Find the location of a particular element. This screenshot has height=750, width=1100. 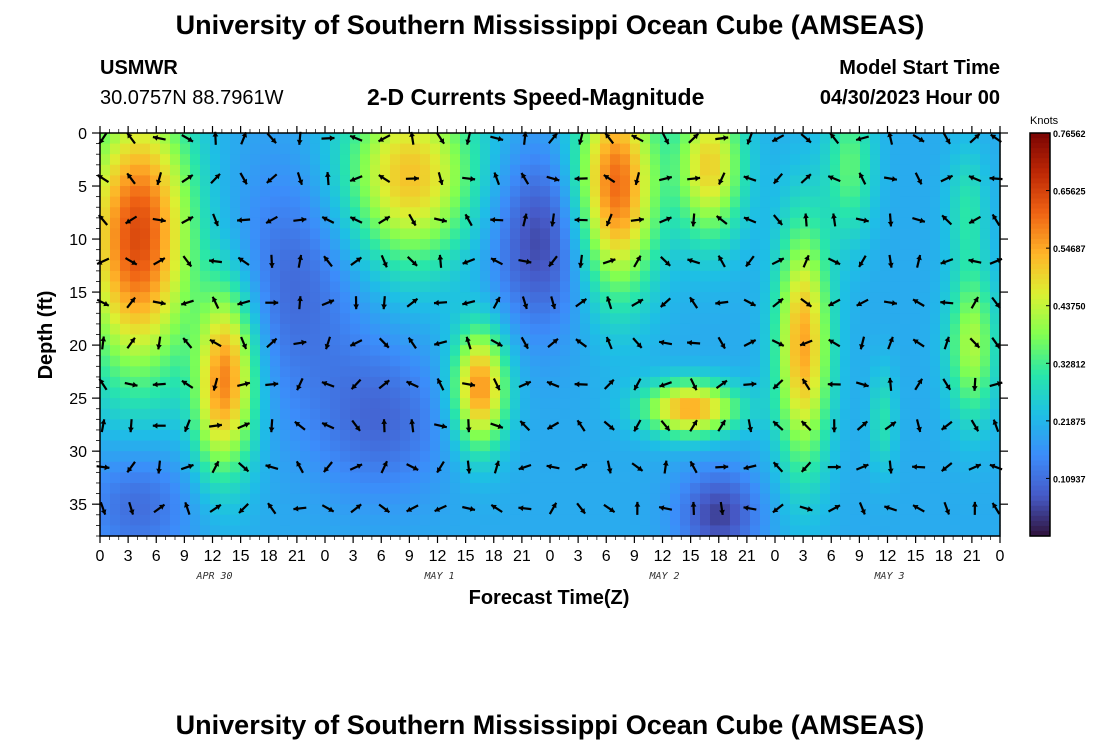

y-tick-label: 20 is located at coordinates (78, 346).